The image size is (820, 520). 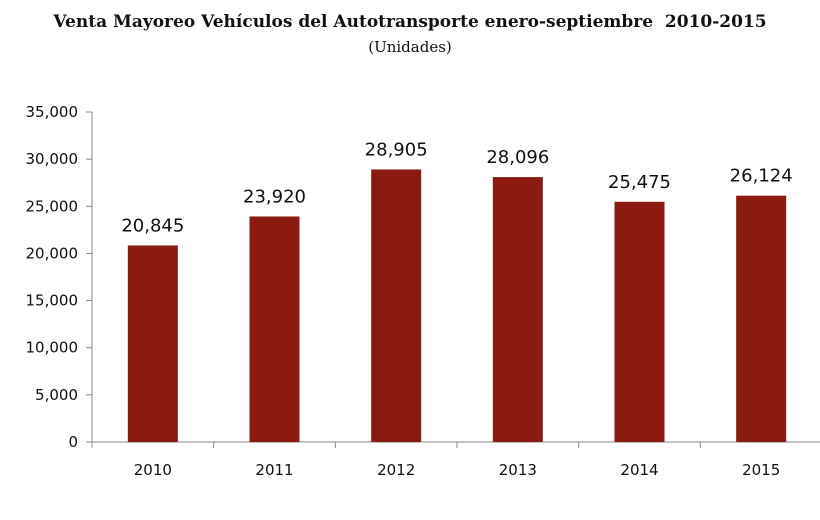 What do you see at coordinates (639, 470) in the screenshot?
I see `x-tick-label: 2014` at bounding box center [639, 470].